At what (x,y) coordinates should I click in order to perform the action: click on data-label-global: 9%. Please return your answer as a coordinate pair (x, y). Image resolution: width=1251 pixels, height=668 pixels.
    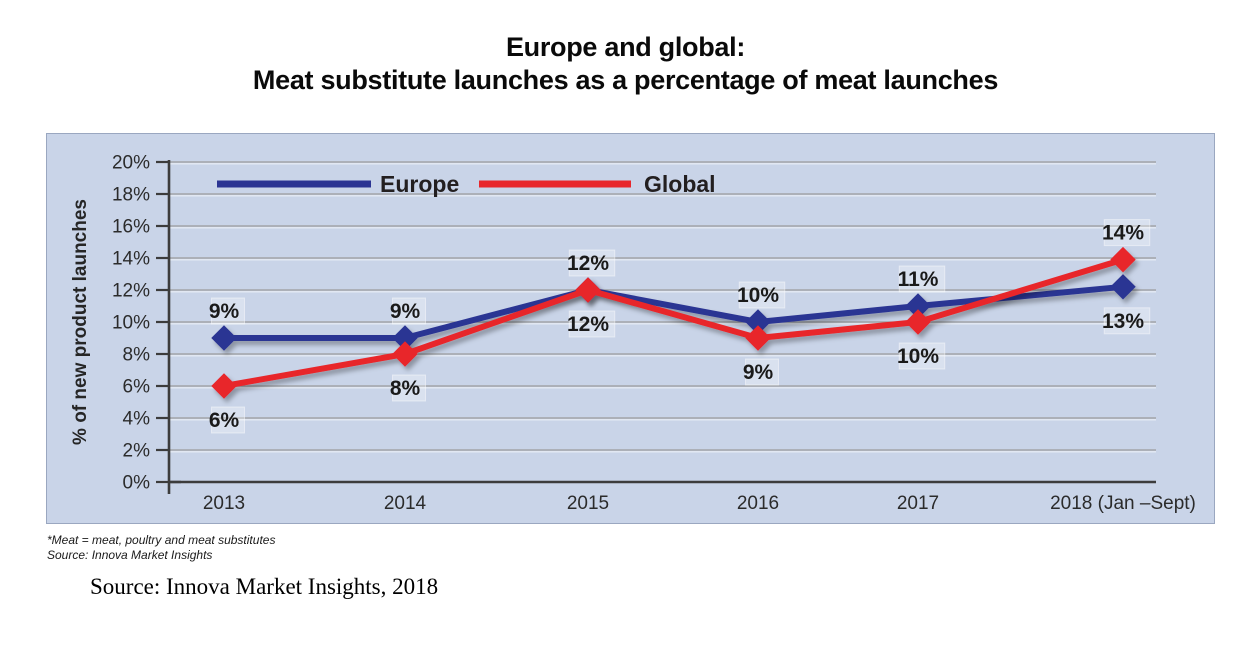
    Looking at the image, I should click on (758, 372).